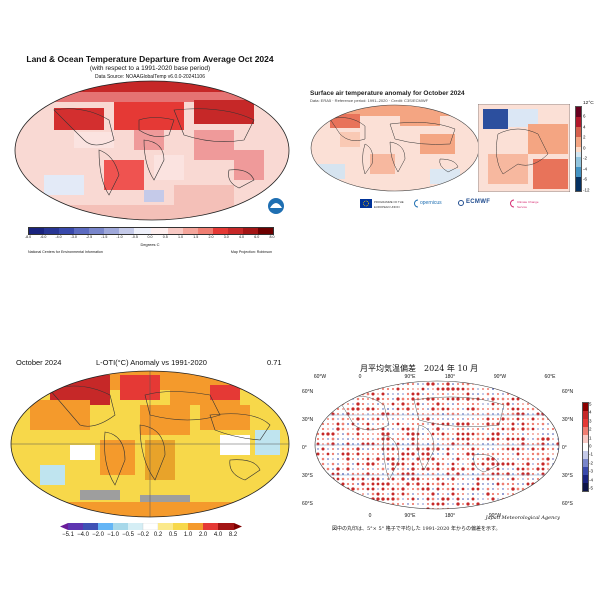  I want to click on jma-left-label: 30°N, so click(308, 420).